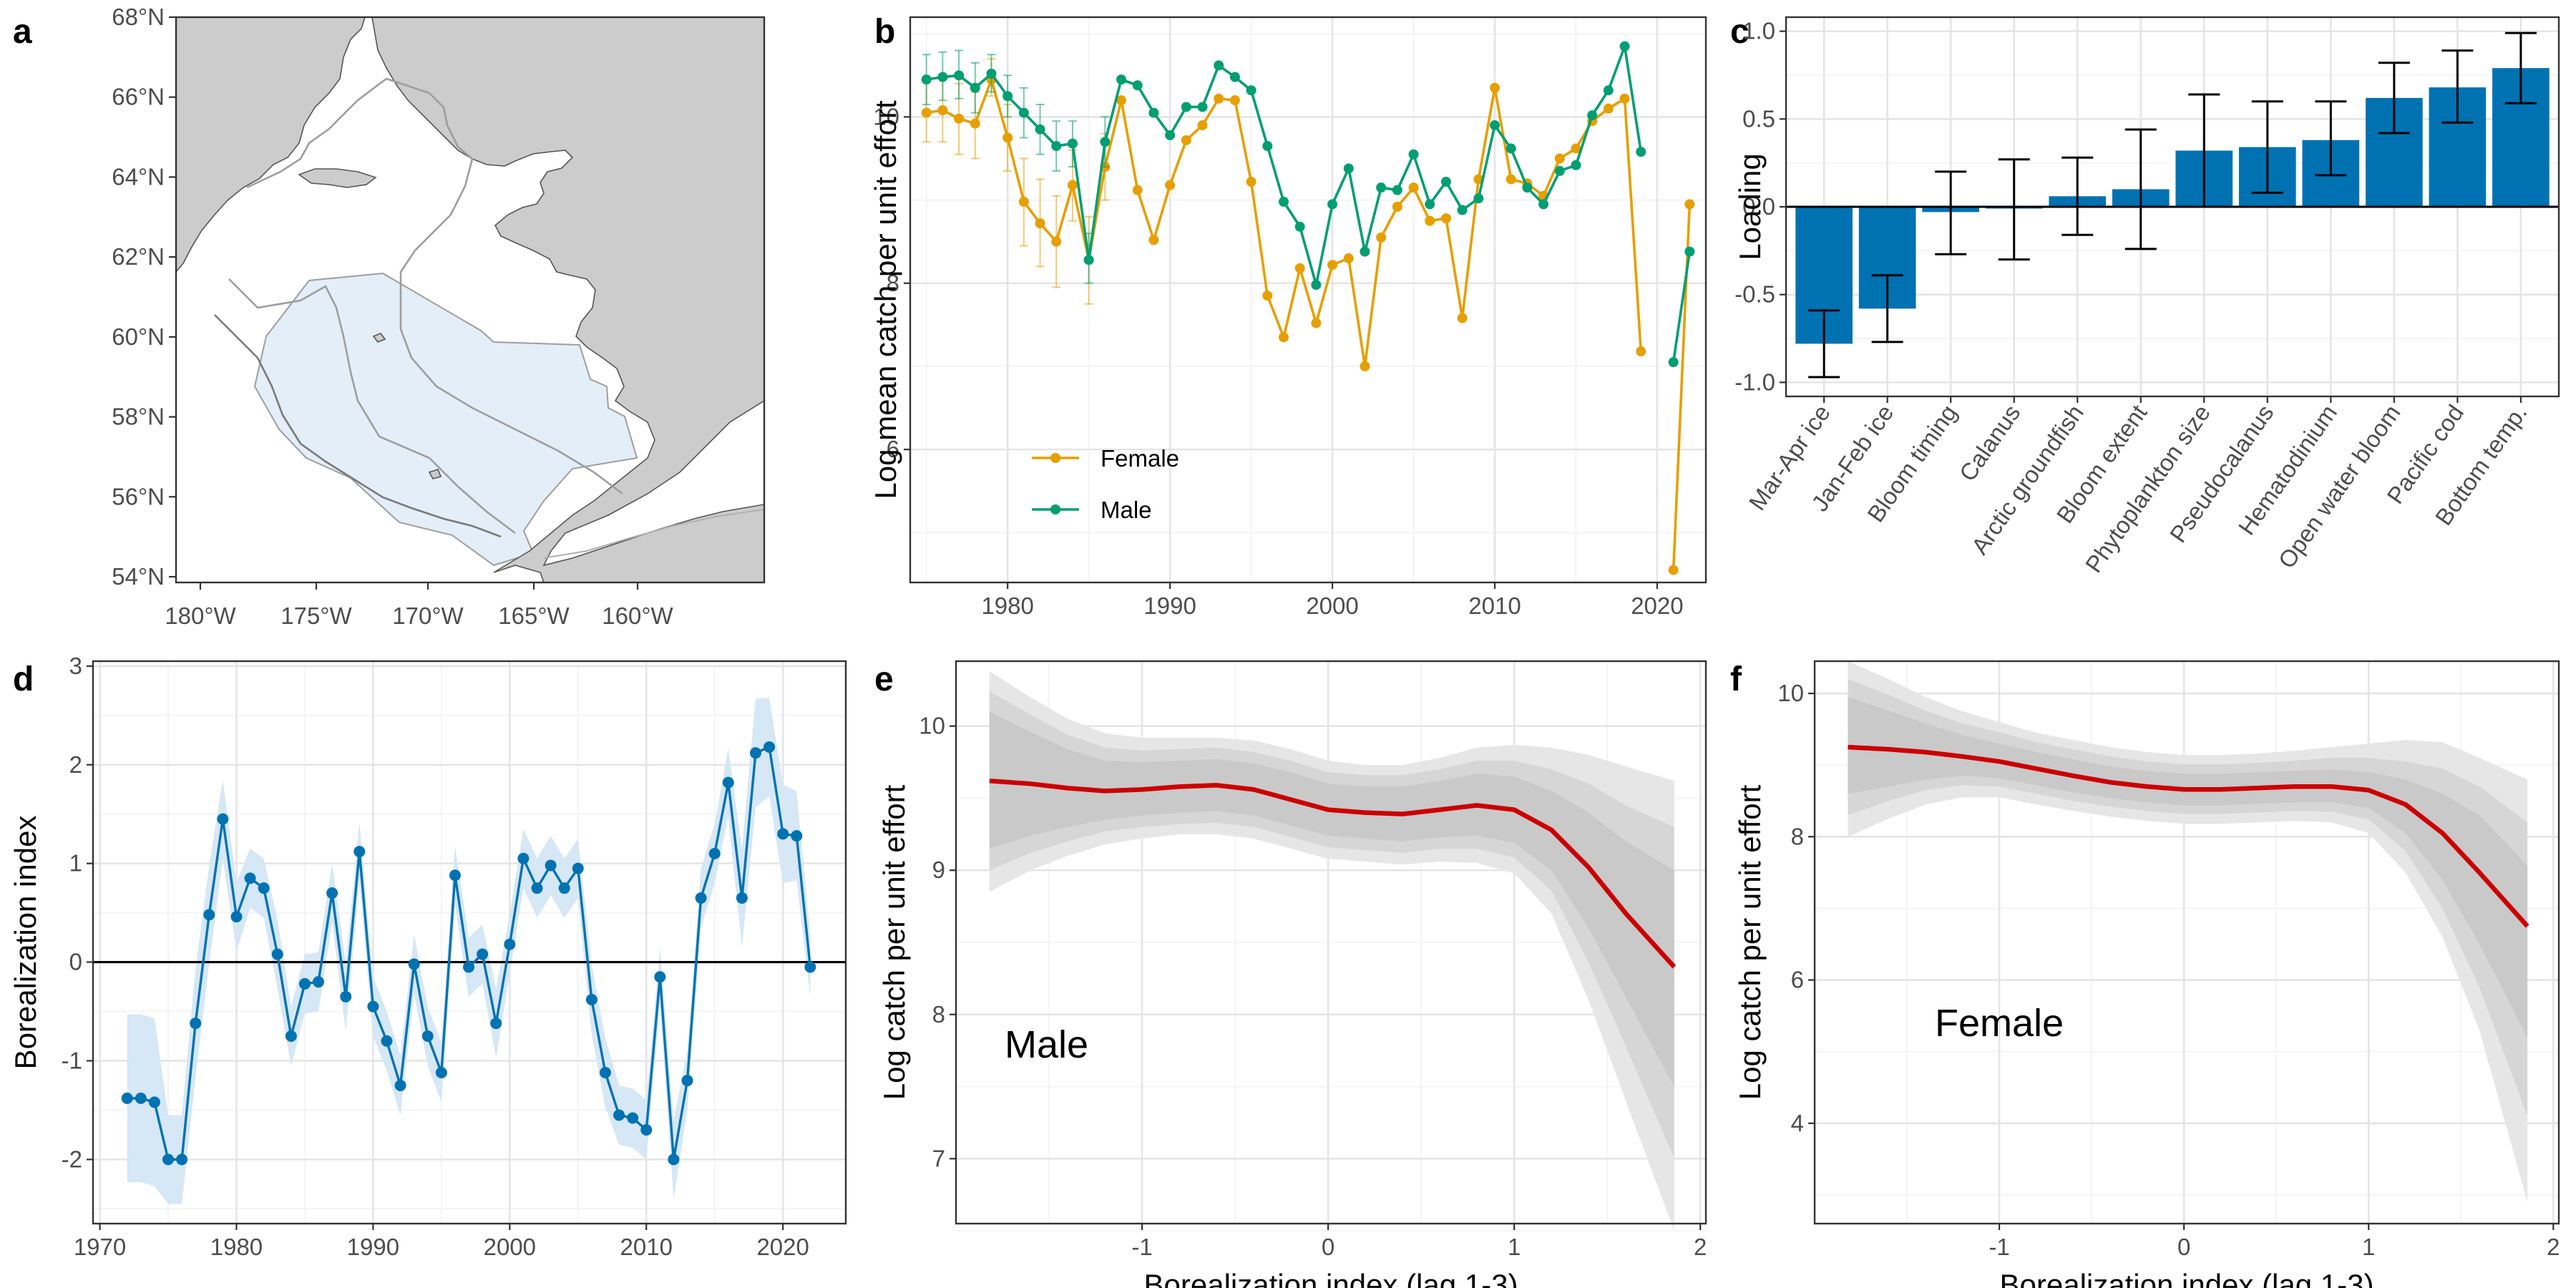  Describe the element at coordinates (646, 1247) in the screenshot. I see `x-tick-label: 2010` at that location.